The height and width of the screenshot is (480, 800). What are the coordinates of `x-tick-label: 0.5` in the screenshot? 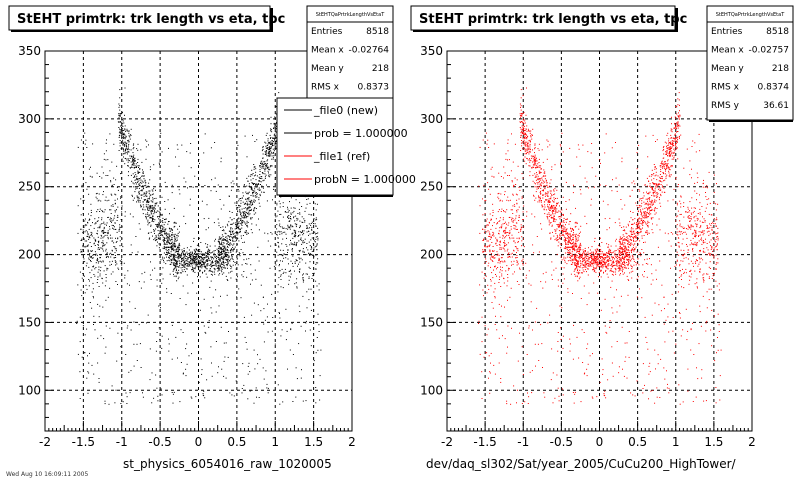 It's located at (236, 442).